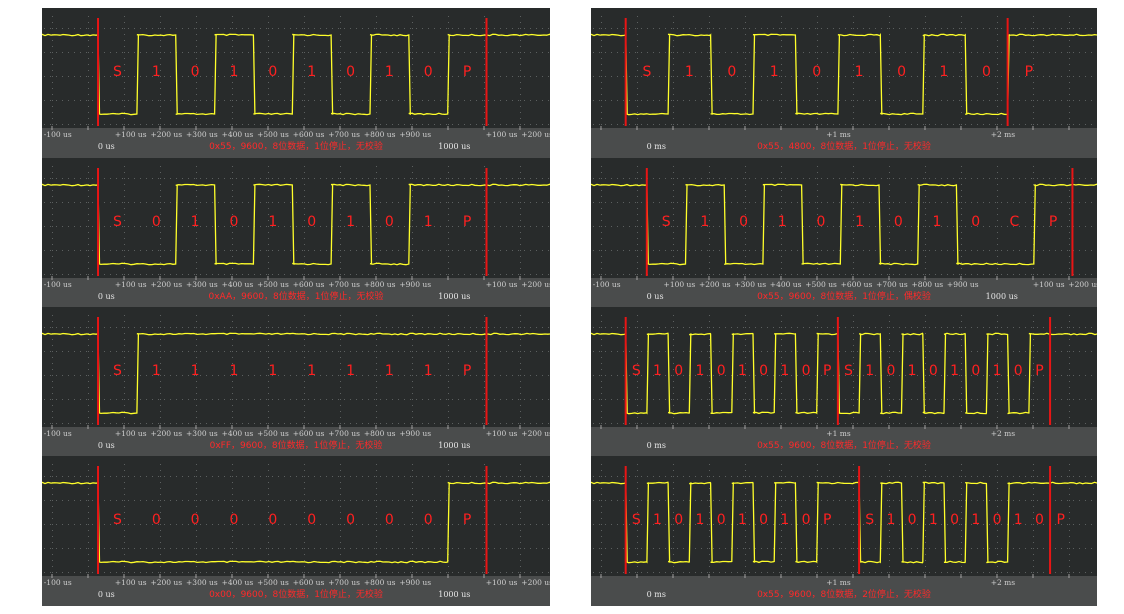 The image size is (1124, 614). I want to click on frame-caption: 0x00，9600，8位数据，1位停止，无校验, so click(296, 594).